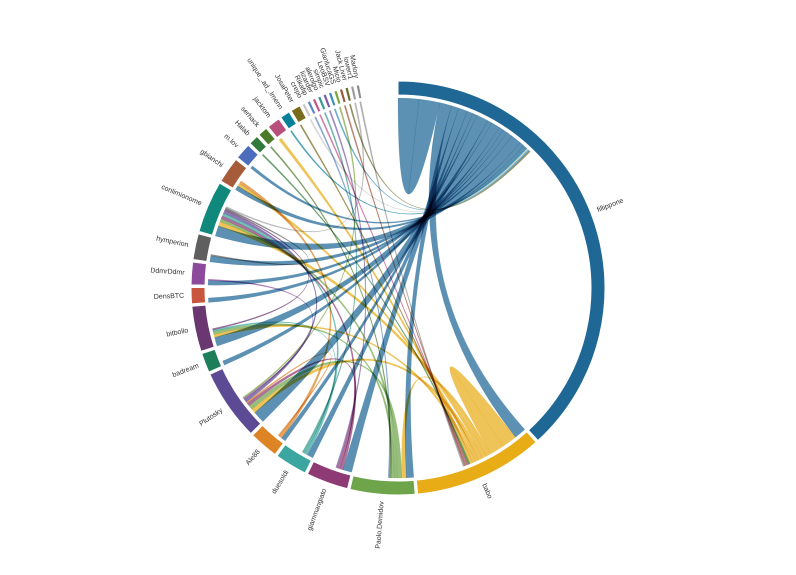 Image resolution: width=796 pixels, height=575 pixels. I want to click on group-label: Ale88, so click(253, 458).